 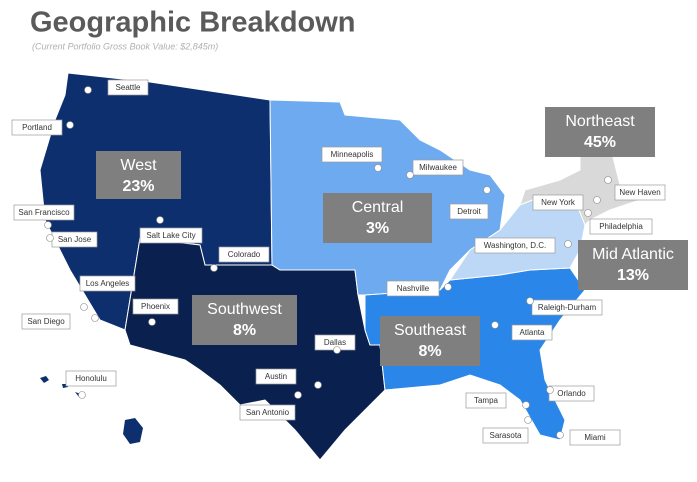 What do you see at coordinates (430, 330) in the screenshot?
I see `region-name: Southeast` at bounding box center [430, 330].